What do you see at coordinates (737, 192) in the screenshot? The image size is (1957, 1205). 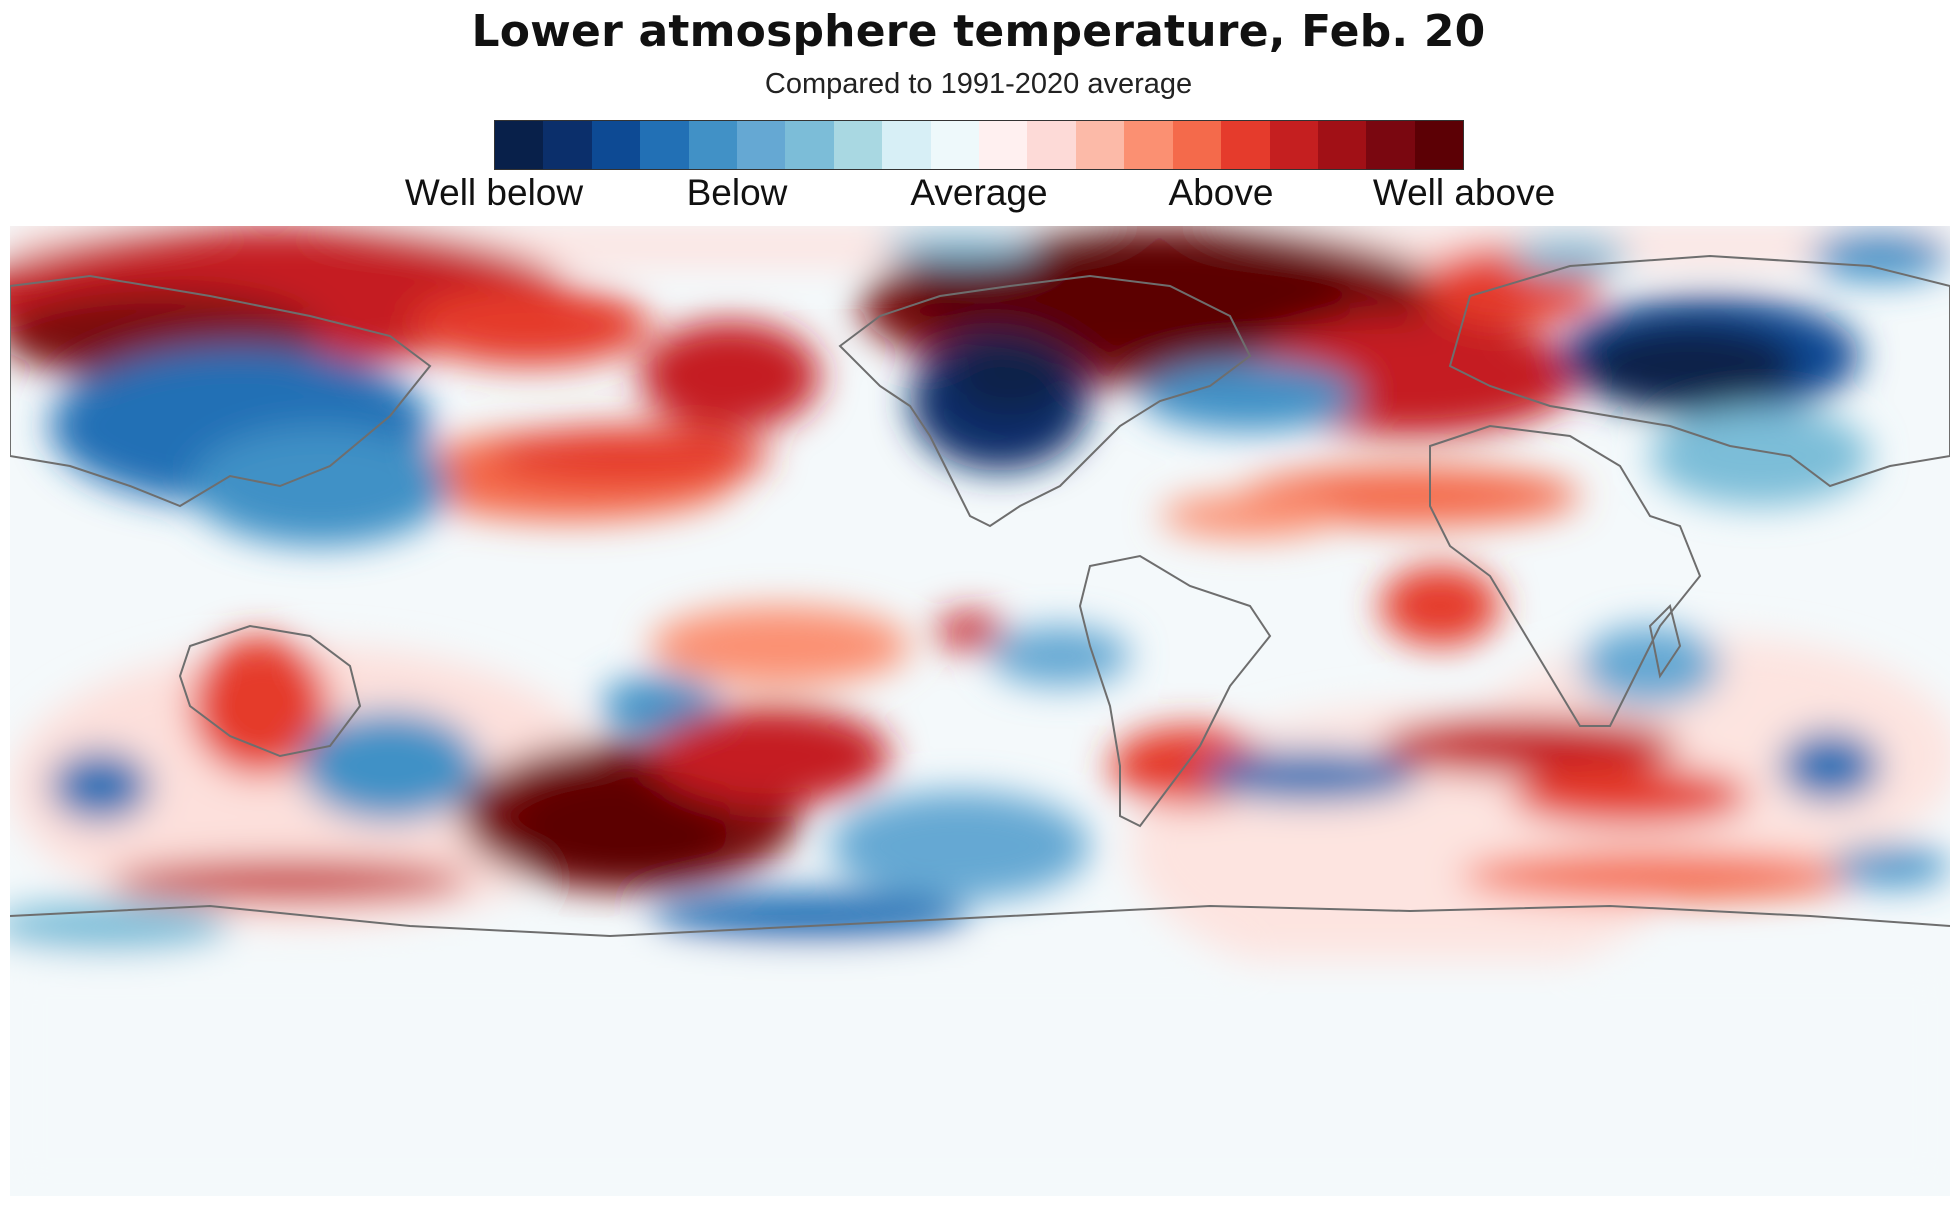 I see `legend-label-below: Below` at bounding box center [737, 192].